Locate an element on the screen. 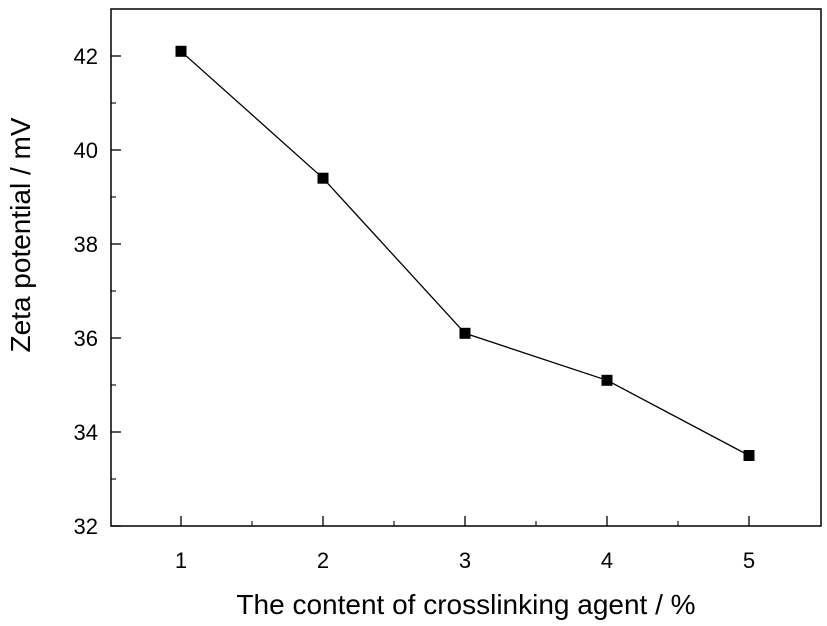  x-tick-label: 3 is located at coordinates (465, 560).